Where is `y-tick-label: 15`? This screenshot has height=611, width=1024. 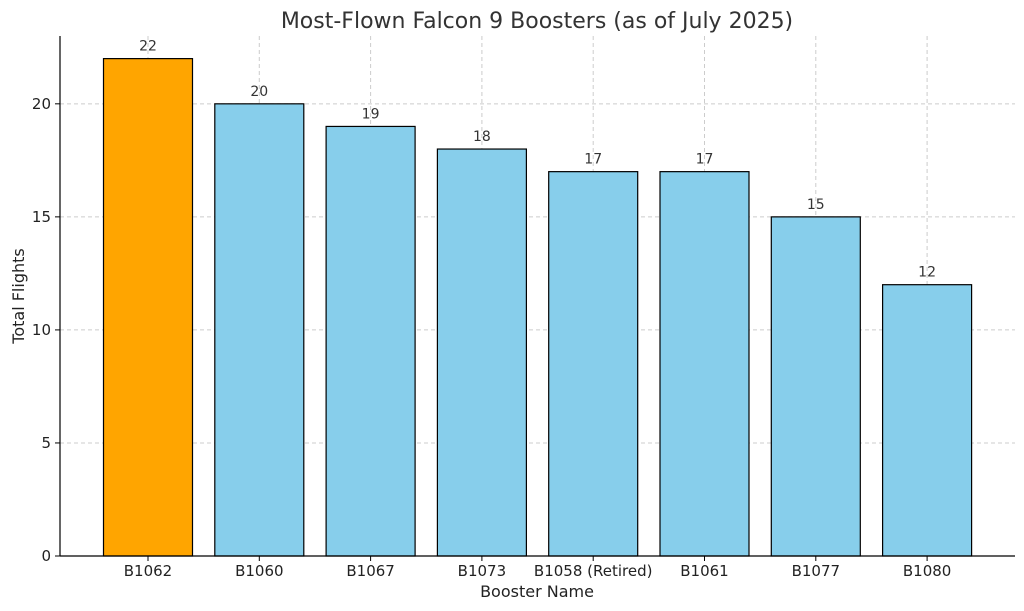
y-tick-label: 15 is located at coordinates (41, 217).